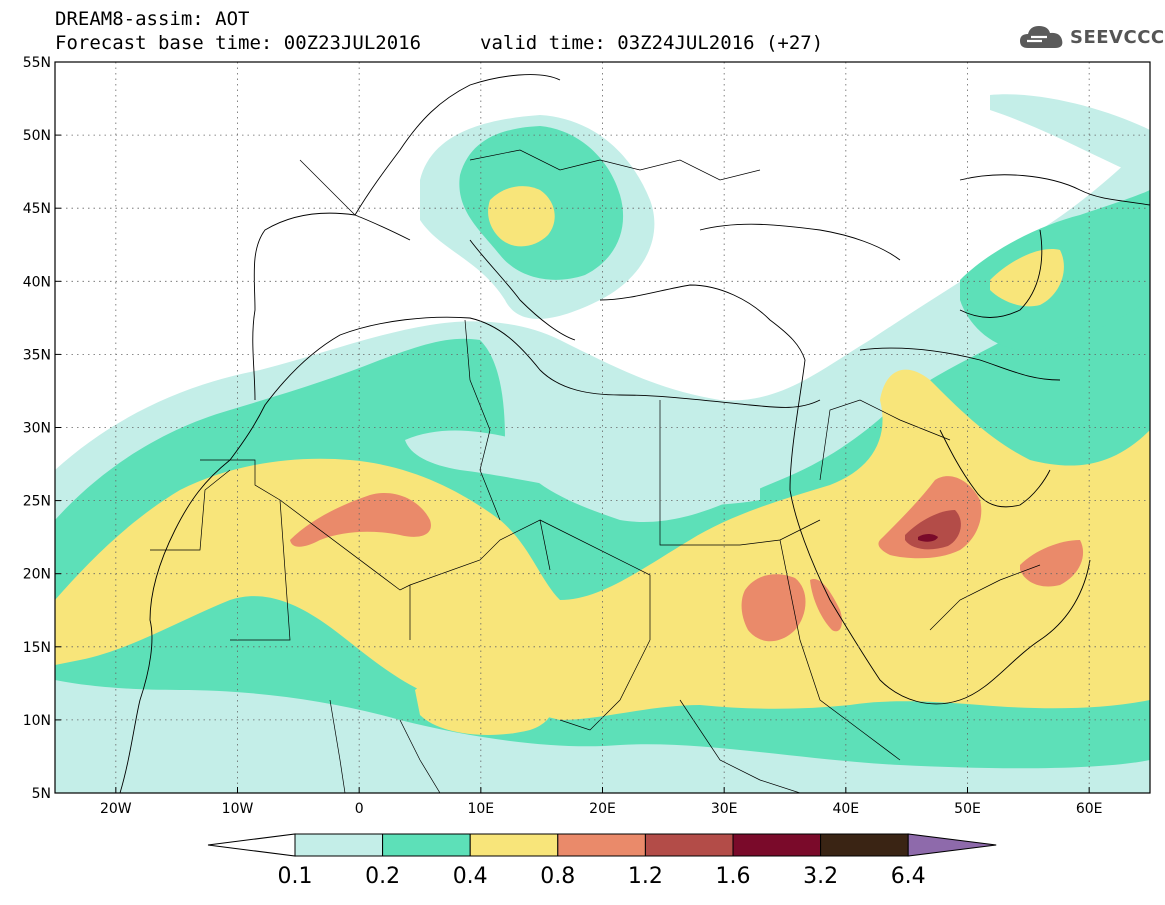 The height and width of the screenshot is (905, 1165). I want to click on colorbar-label: 1.6, so click(733, 876).